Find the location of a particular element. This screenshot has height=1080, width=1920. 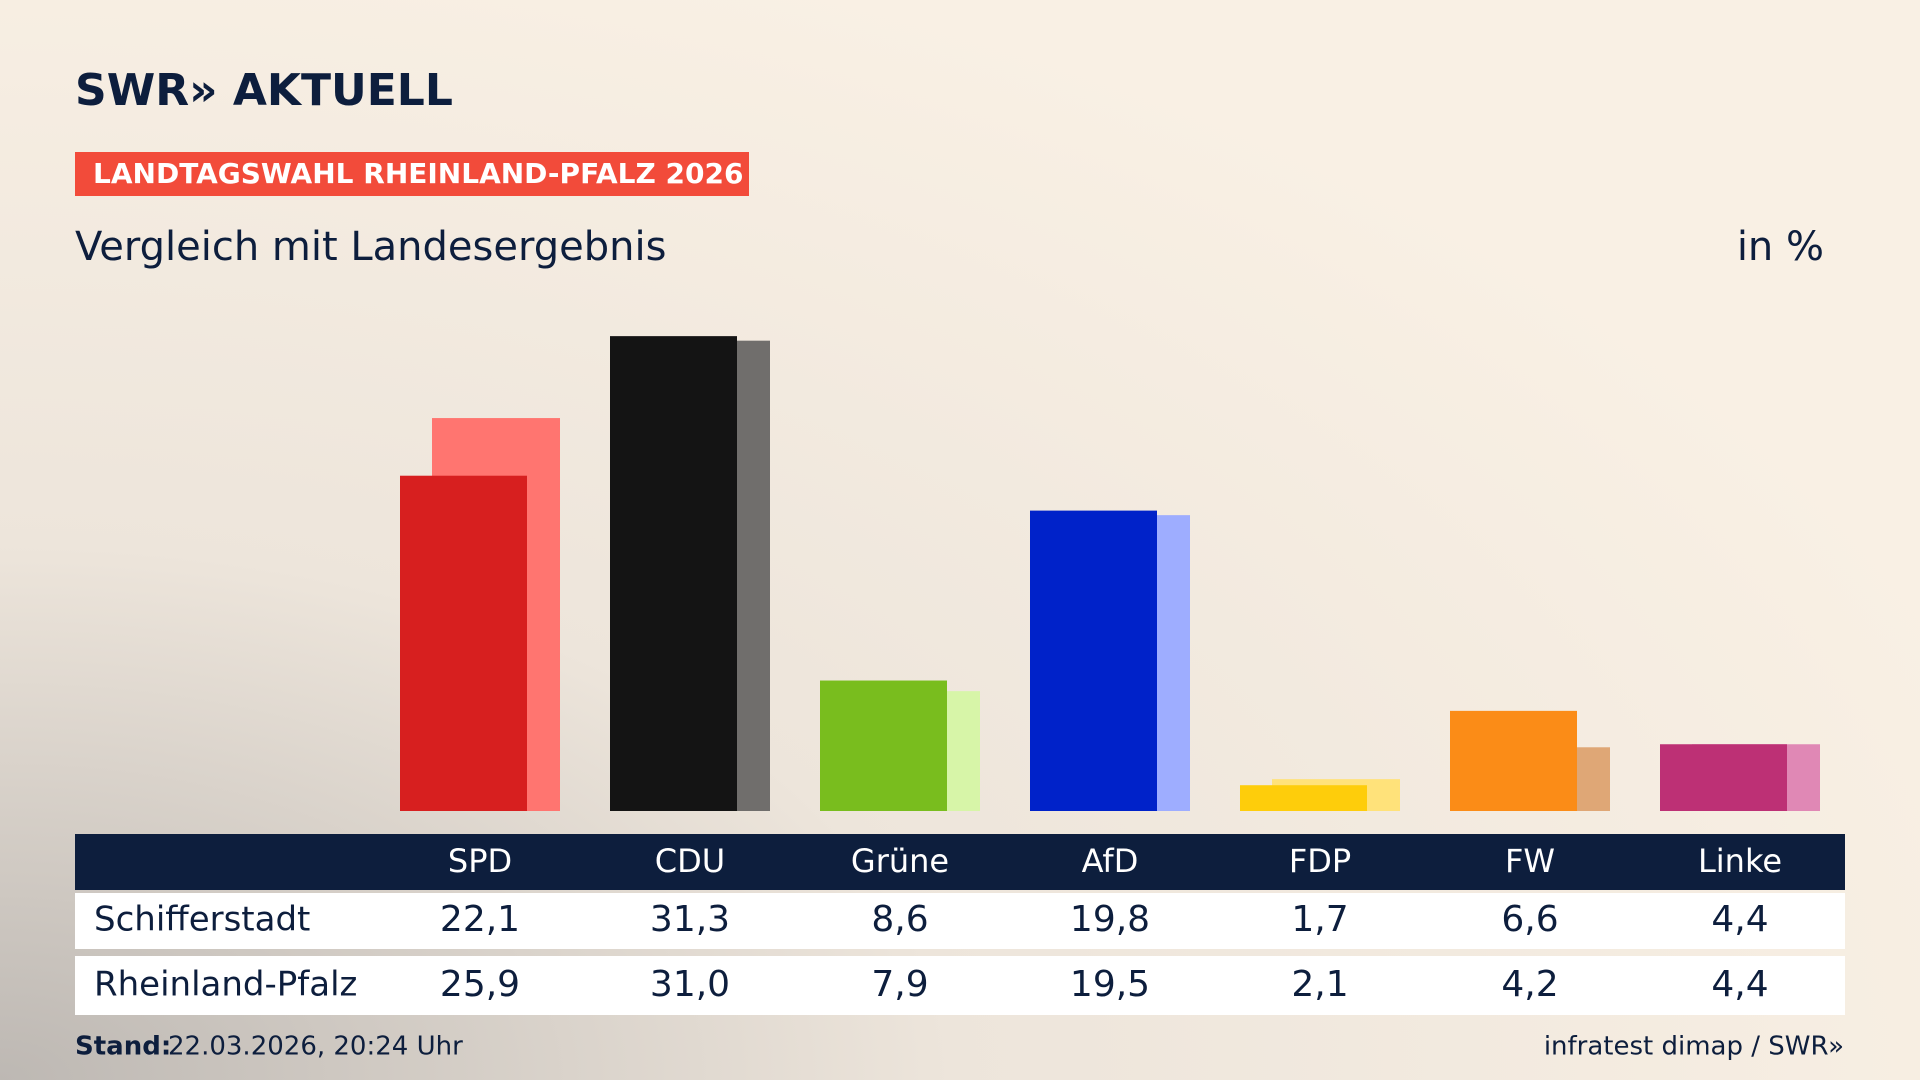

tag-text: LANDTAGSWAHL RHEINLAND-PFALZ 2026 is located at coordinates (418, 173).